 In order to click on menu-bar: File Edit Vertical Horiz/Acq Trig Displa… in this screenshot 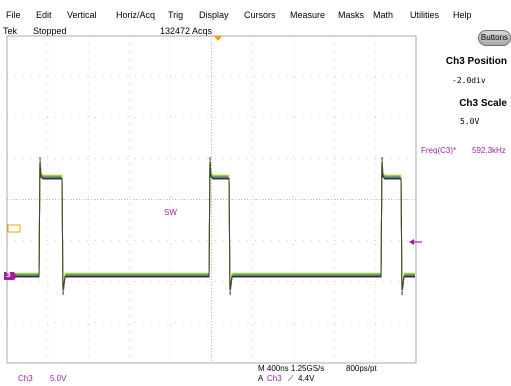, I will do `click(255, 12)`.